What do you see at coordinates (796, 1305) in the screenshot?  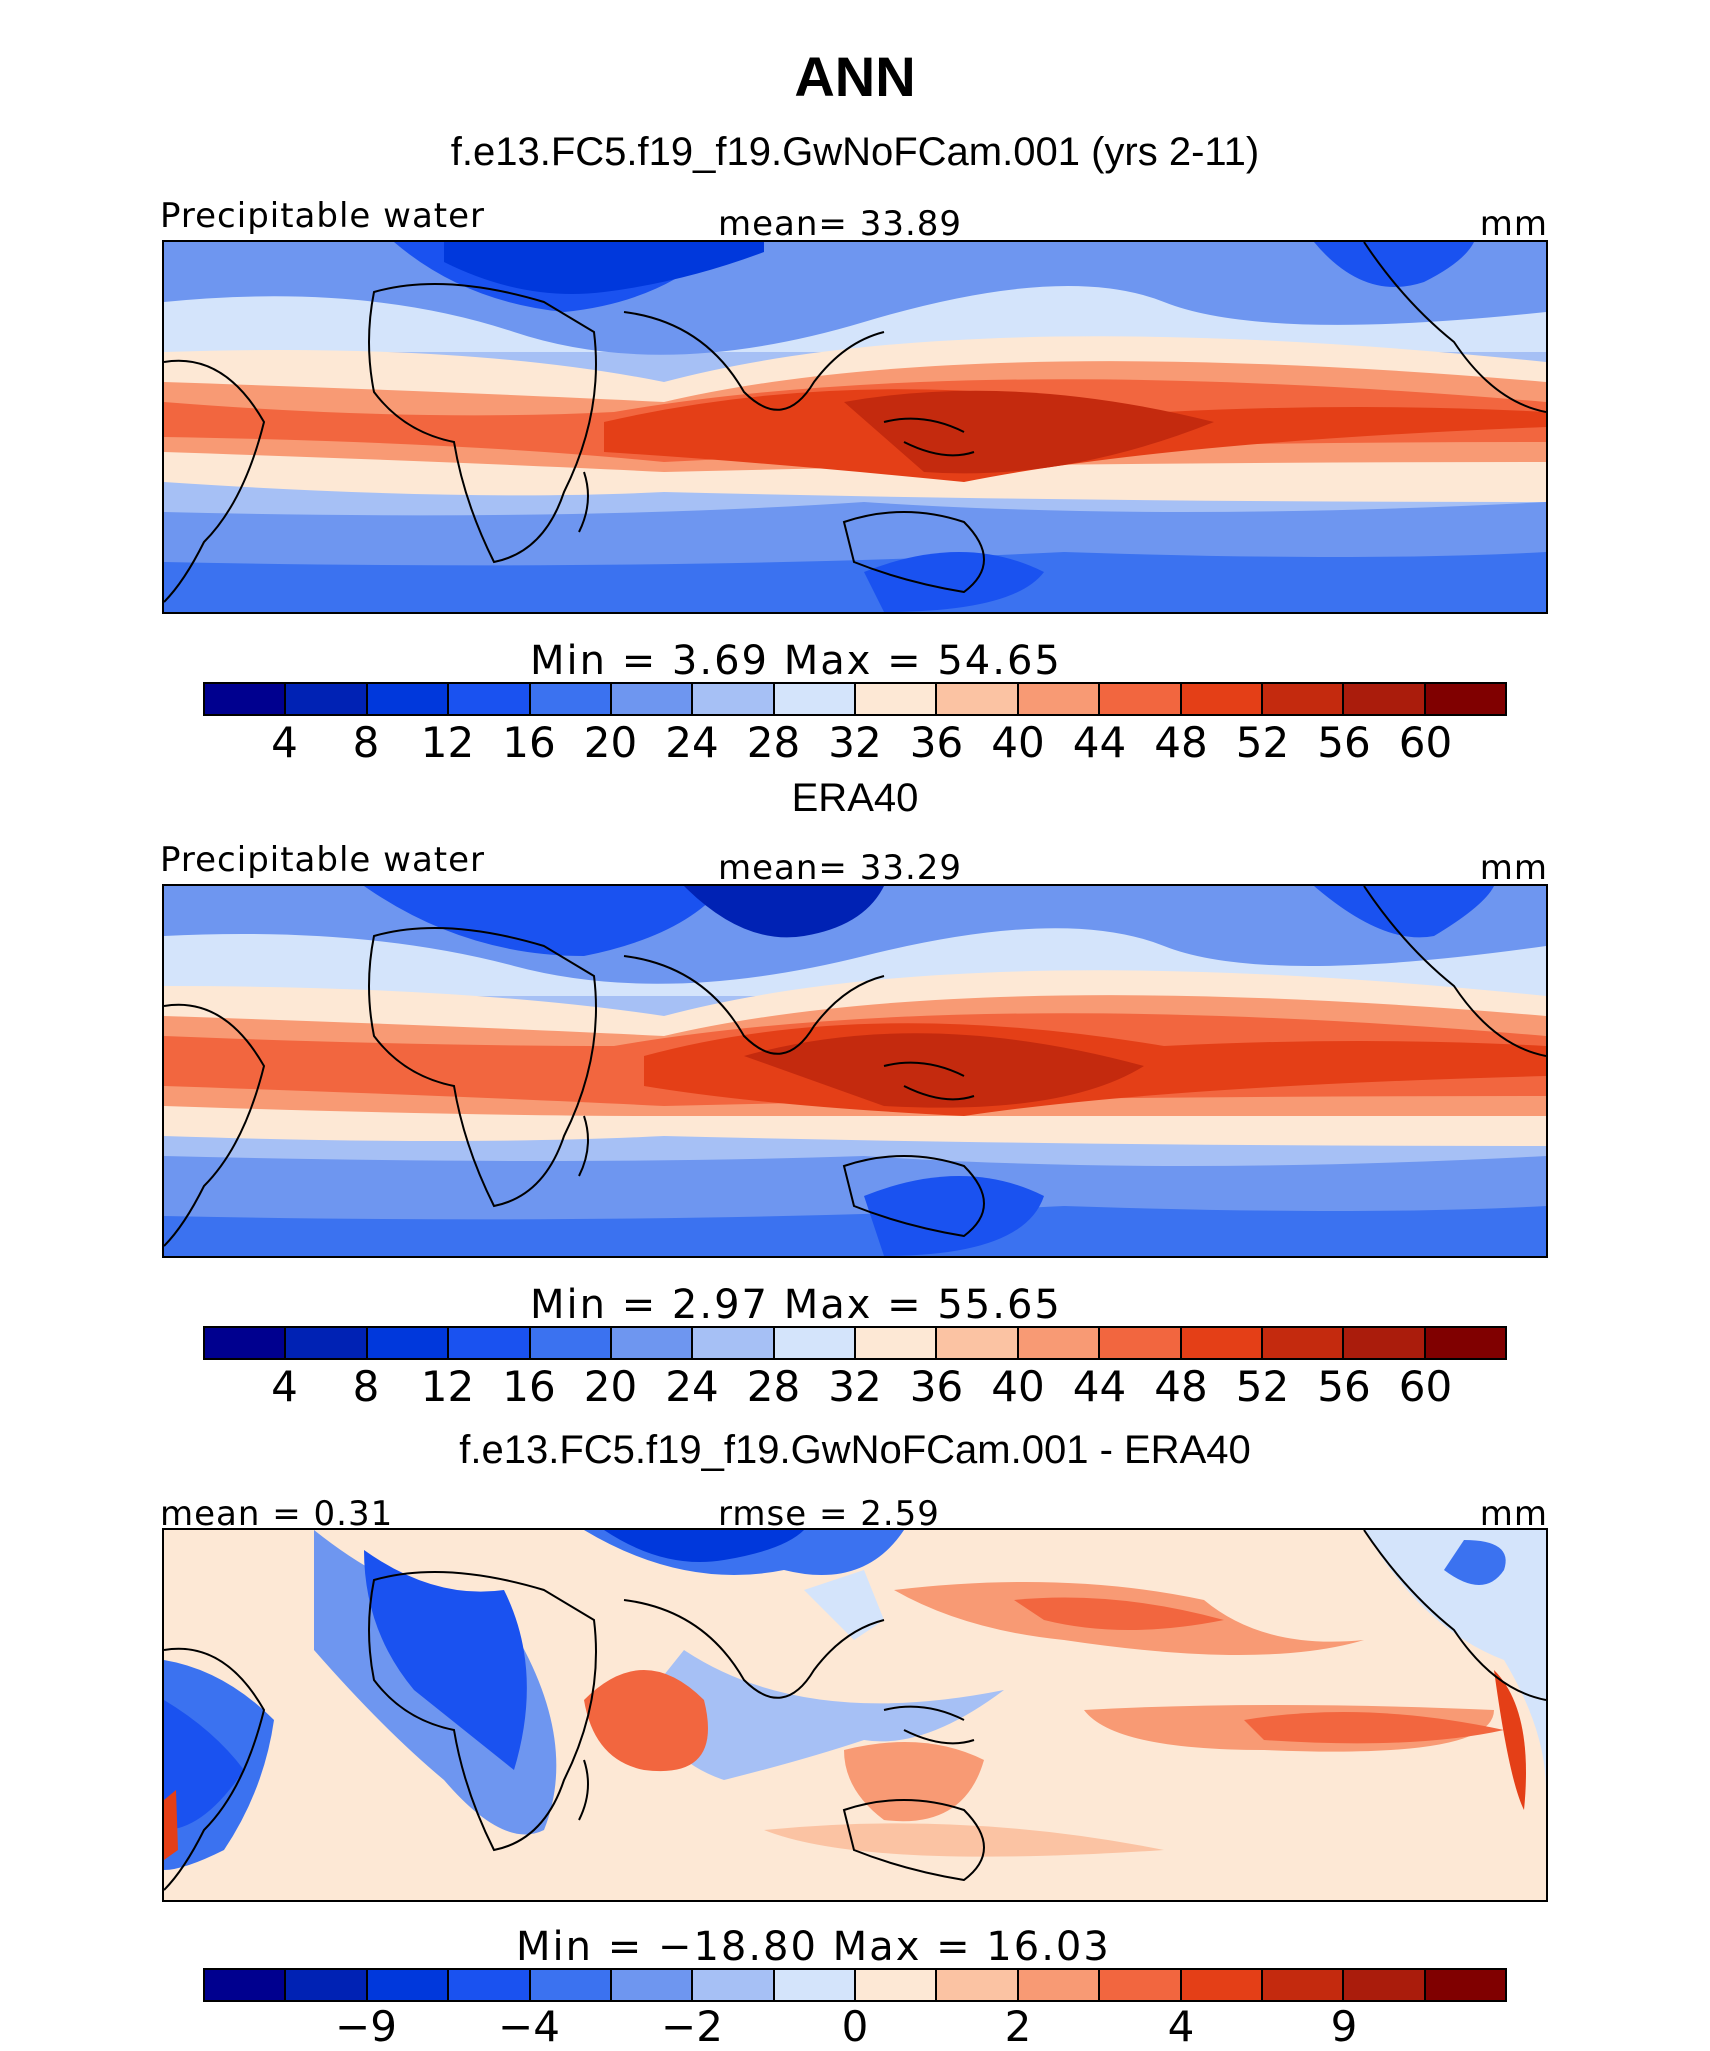 I see `panel-2-minmax: Min = 2.97 Max = 55.65` at bounding box center [796, 1305].